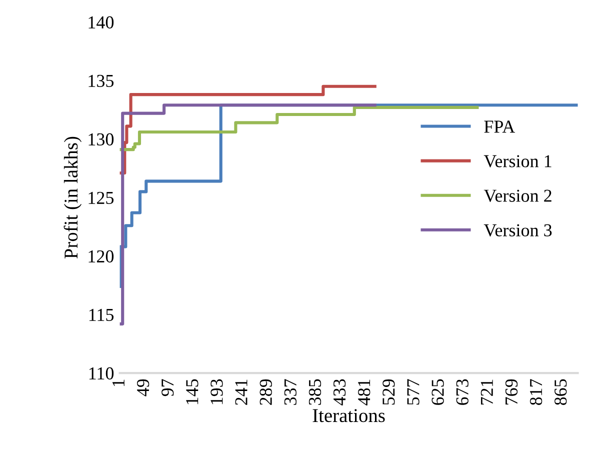 The width and height of the screenshot is (605, 450). I want to click on legend-label: FPA, so click(500, 126).